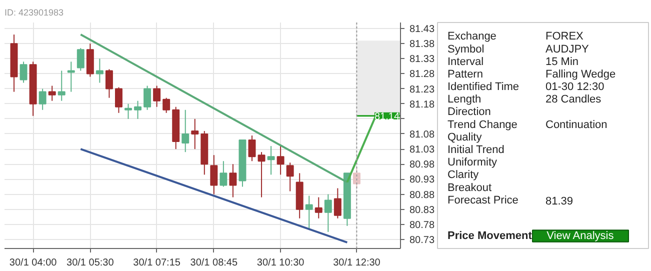 This screenshot has height=271, width=651. I want to click on ref-line-label: 81.14, so click(387, 116).